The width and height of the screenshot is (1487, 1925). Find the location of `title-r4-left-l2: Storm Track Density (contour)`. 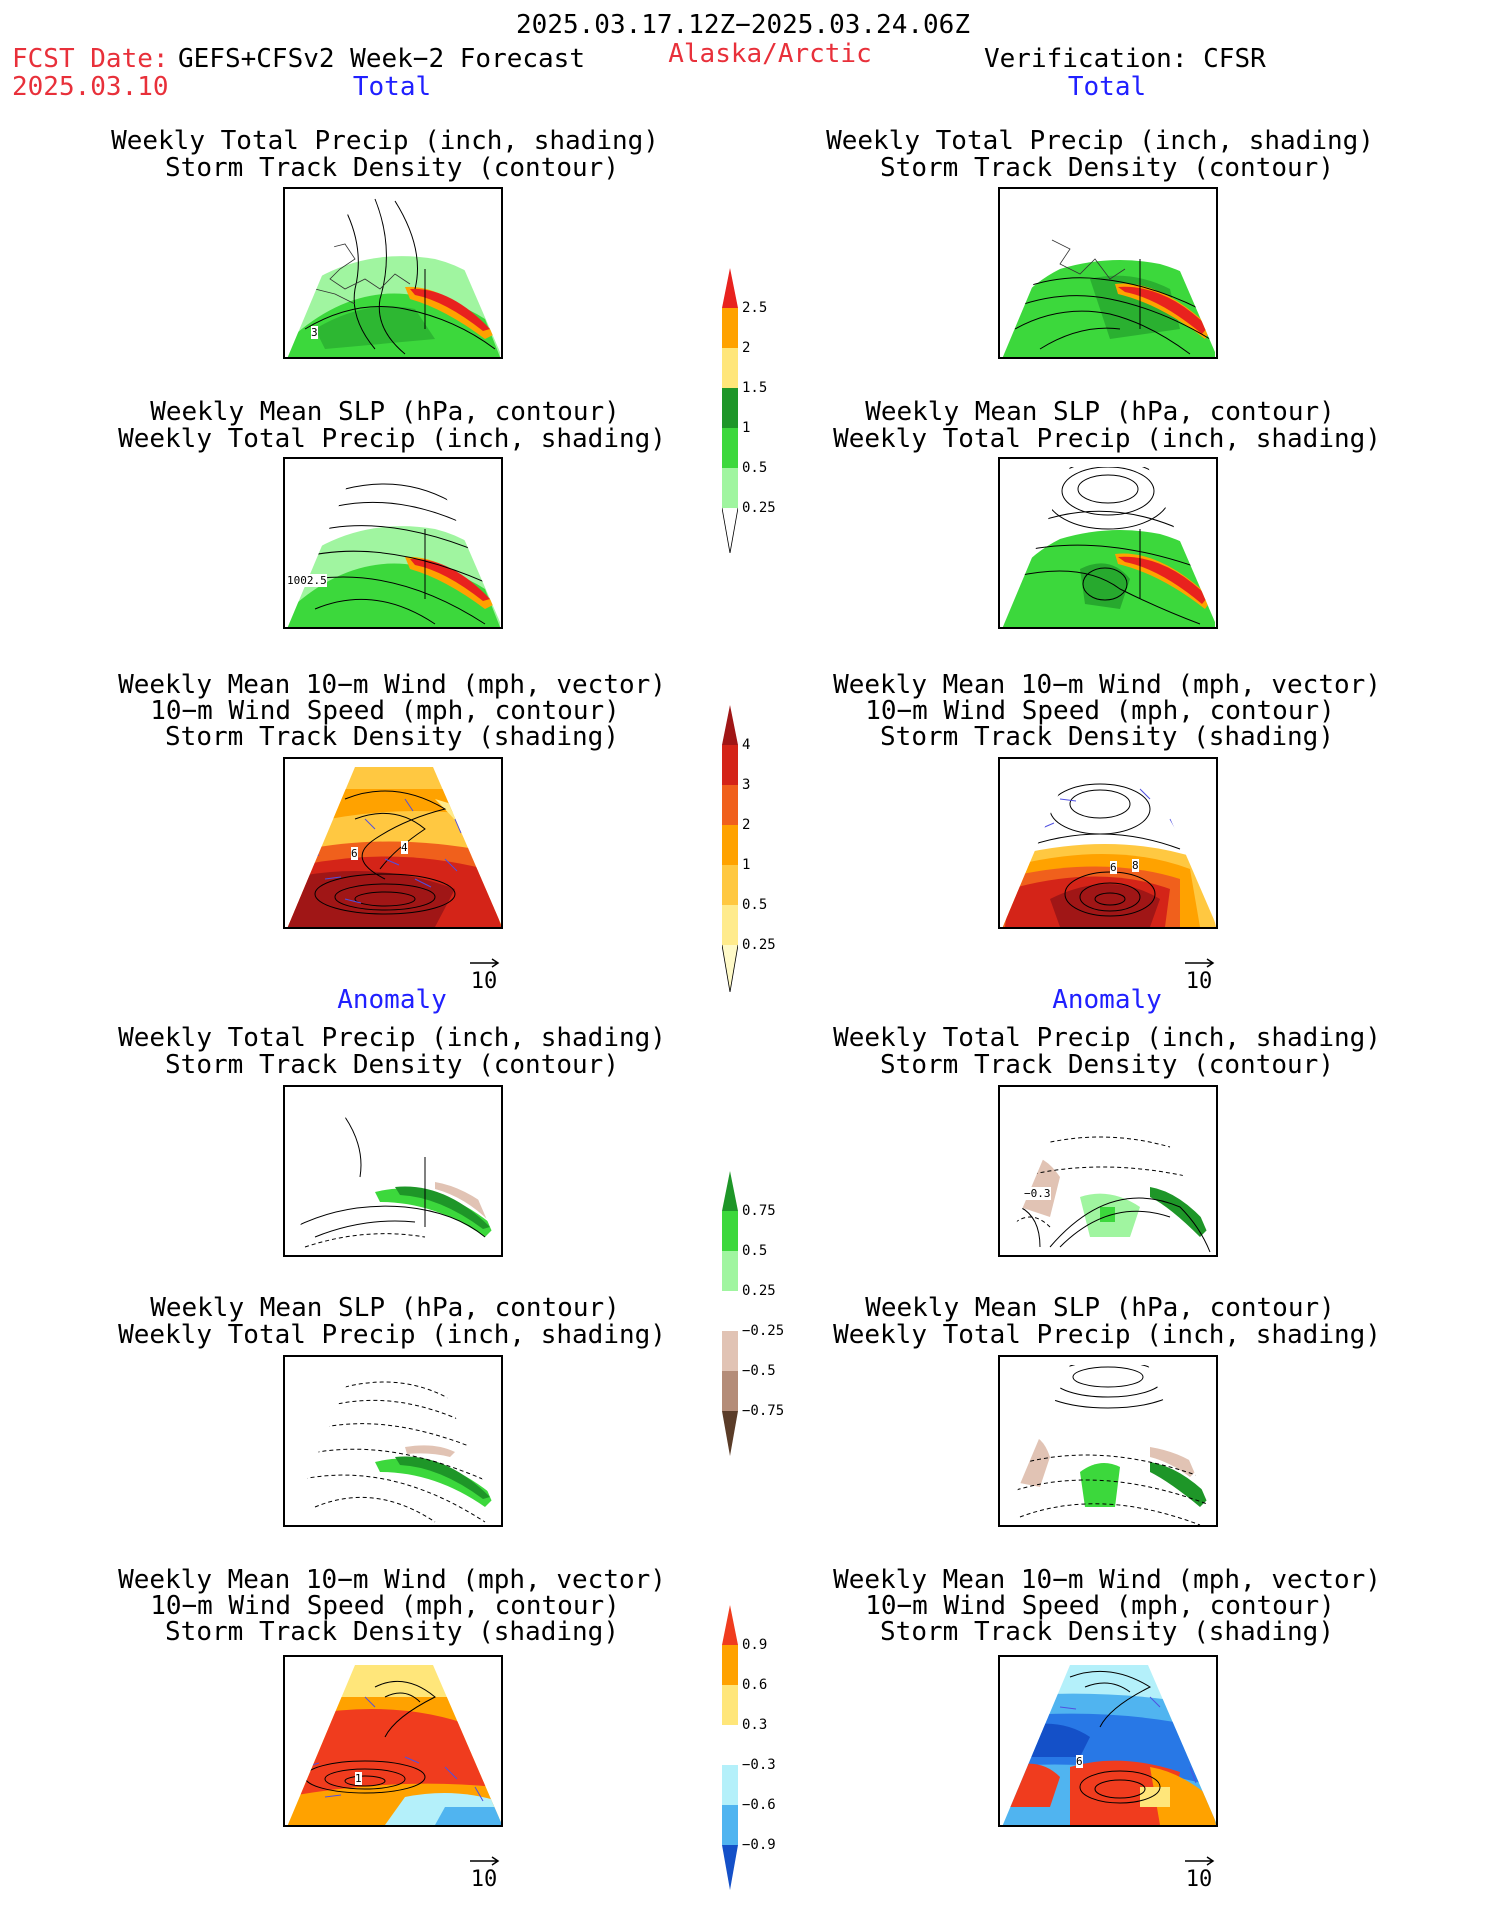

title-r4-left-l2: Storm Track Density (contour) is located at coordinates (392, 1065).